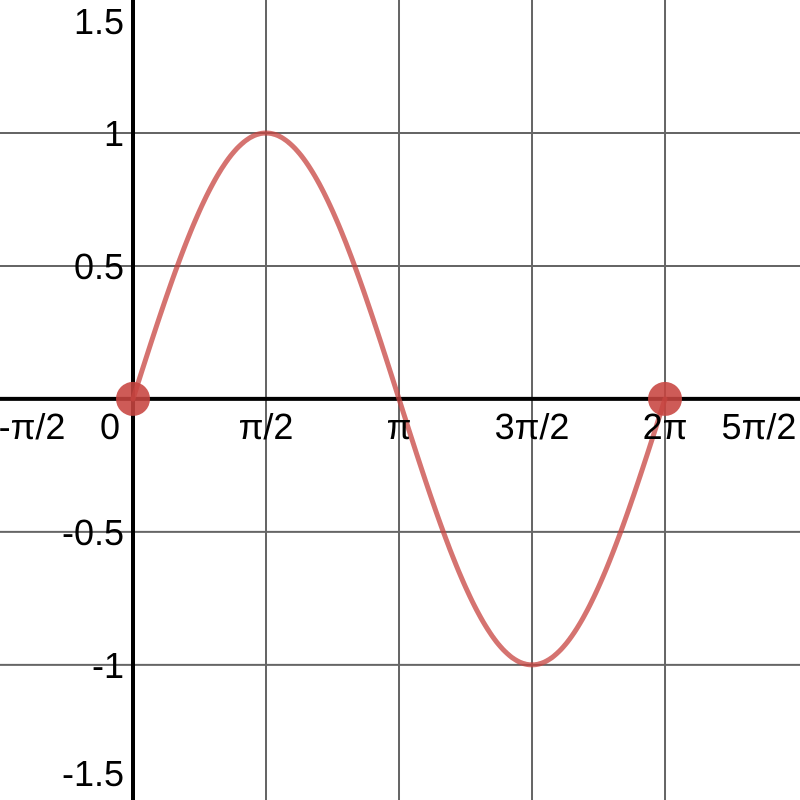 The height and width of the screenshot is (800, 800). I want to click on y-tick-label: -1, so click(108, 665).